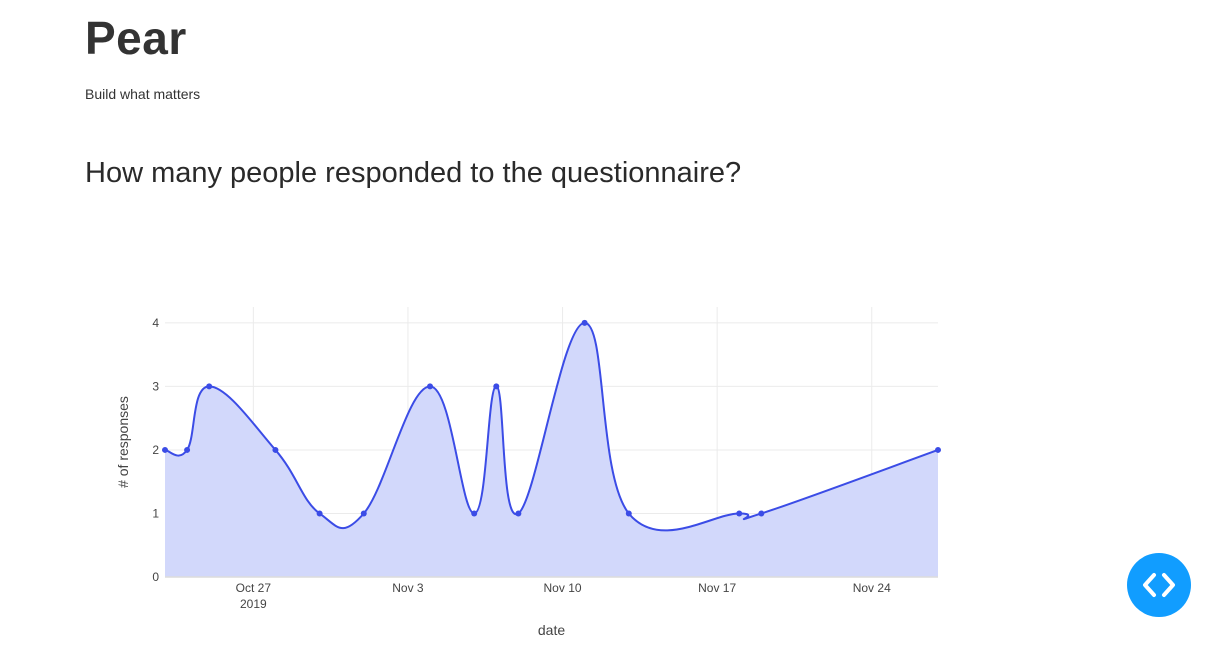 Image resolution: width=1222 pixels, height=647 pixels. I want to click on y-tick-label: 2, so click(155, 450).